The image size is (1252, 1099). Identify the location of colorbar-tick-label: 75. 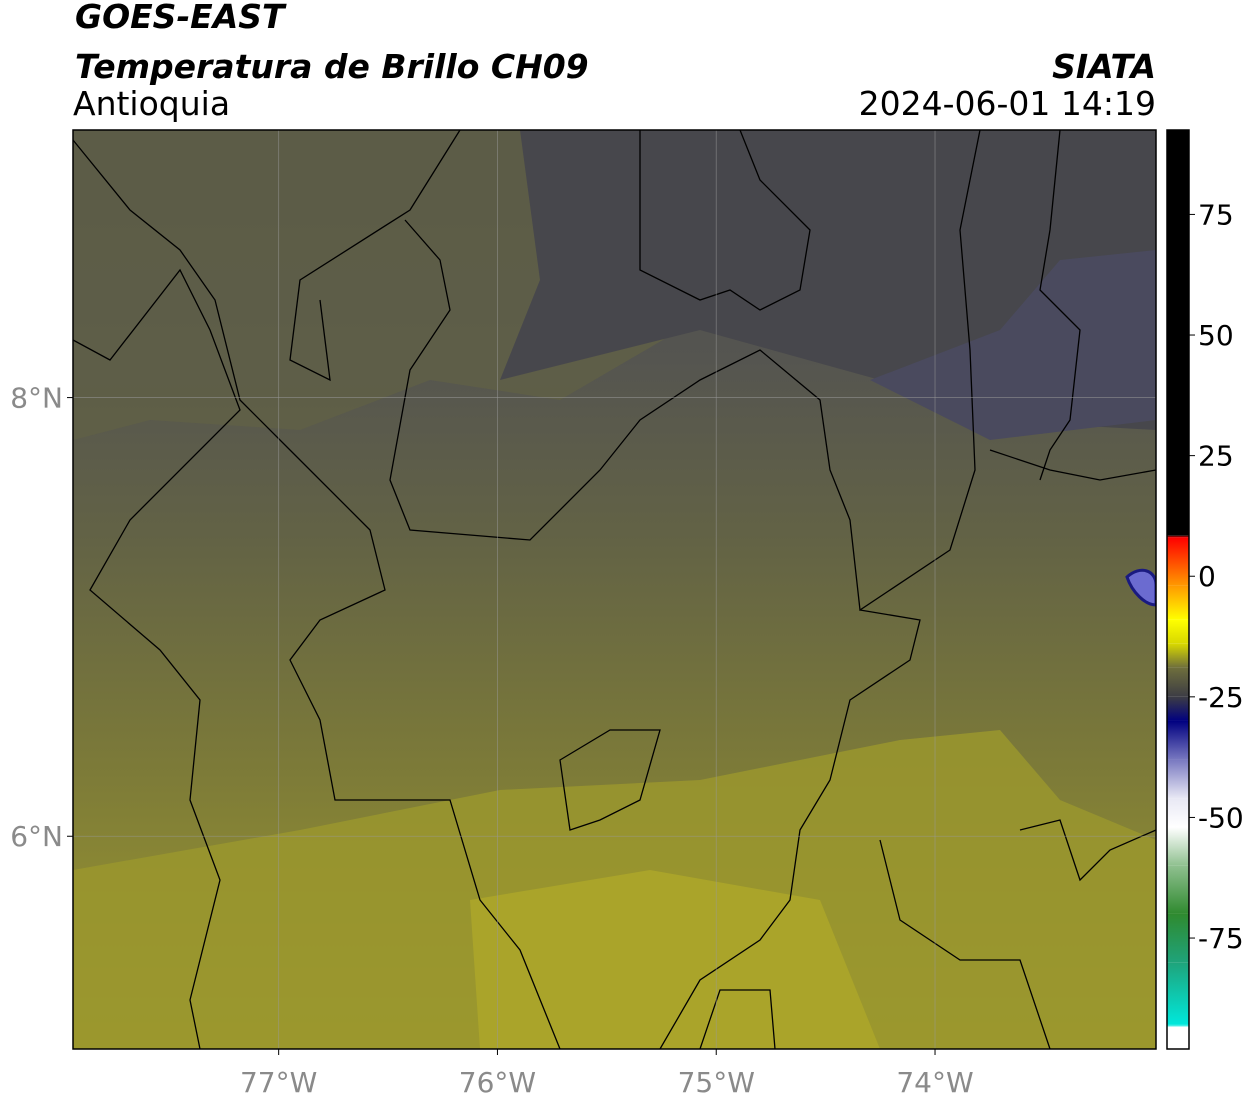
(1216, 214).